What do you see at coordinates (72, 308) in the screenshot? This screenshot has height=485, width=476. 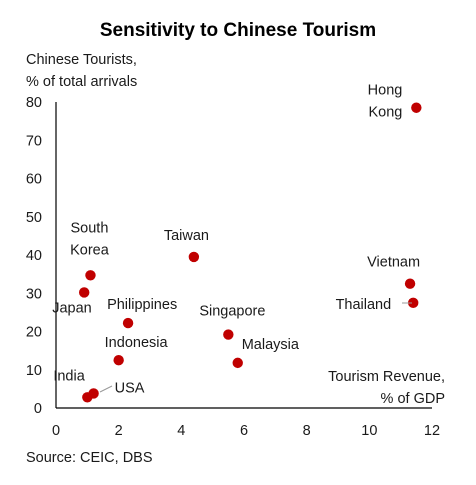 I see `point-label: Japan` at bounding box center [72, 308].